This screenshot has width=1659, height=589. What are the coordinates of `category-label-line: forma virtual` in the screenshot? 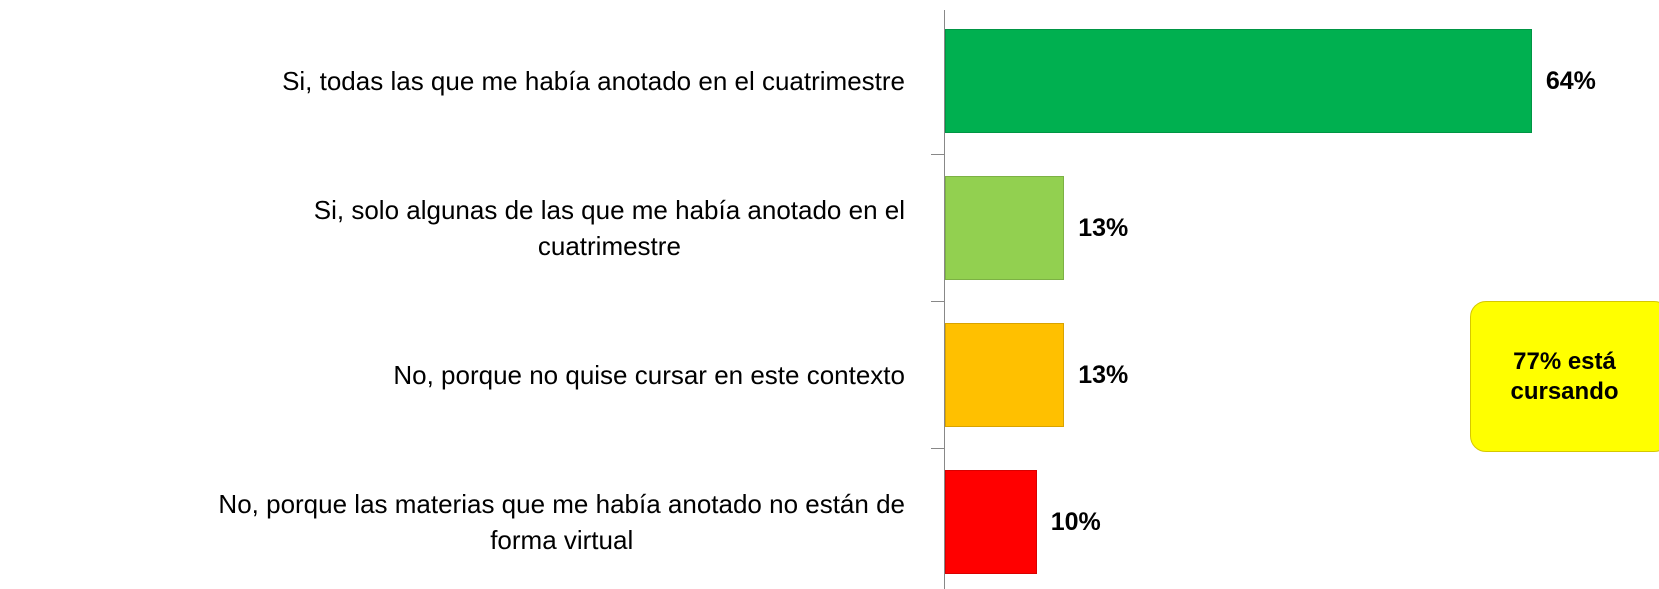 It's located at (562, 540).